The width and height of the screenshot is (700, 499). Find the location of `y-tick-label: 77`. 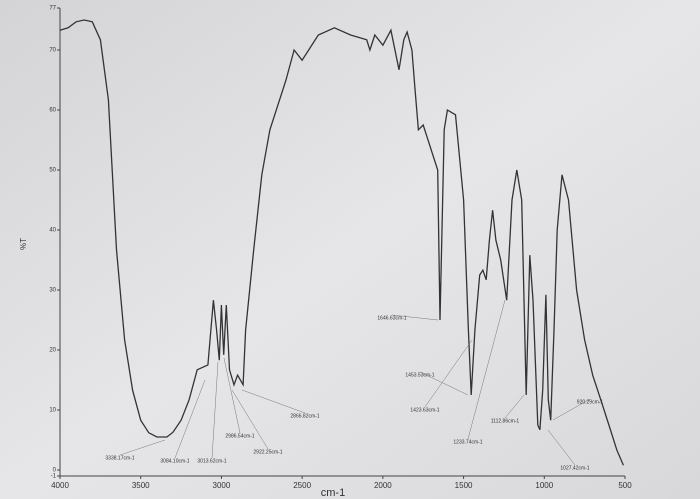

y-tick-label: 77 is located at coordinates (52, 9).